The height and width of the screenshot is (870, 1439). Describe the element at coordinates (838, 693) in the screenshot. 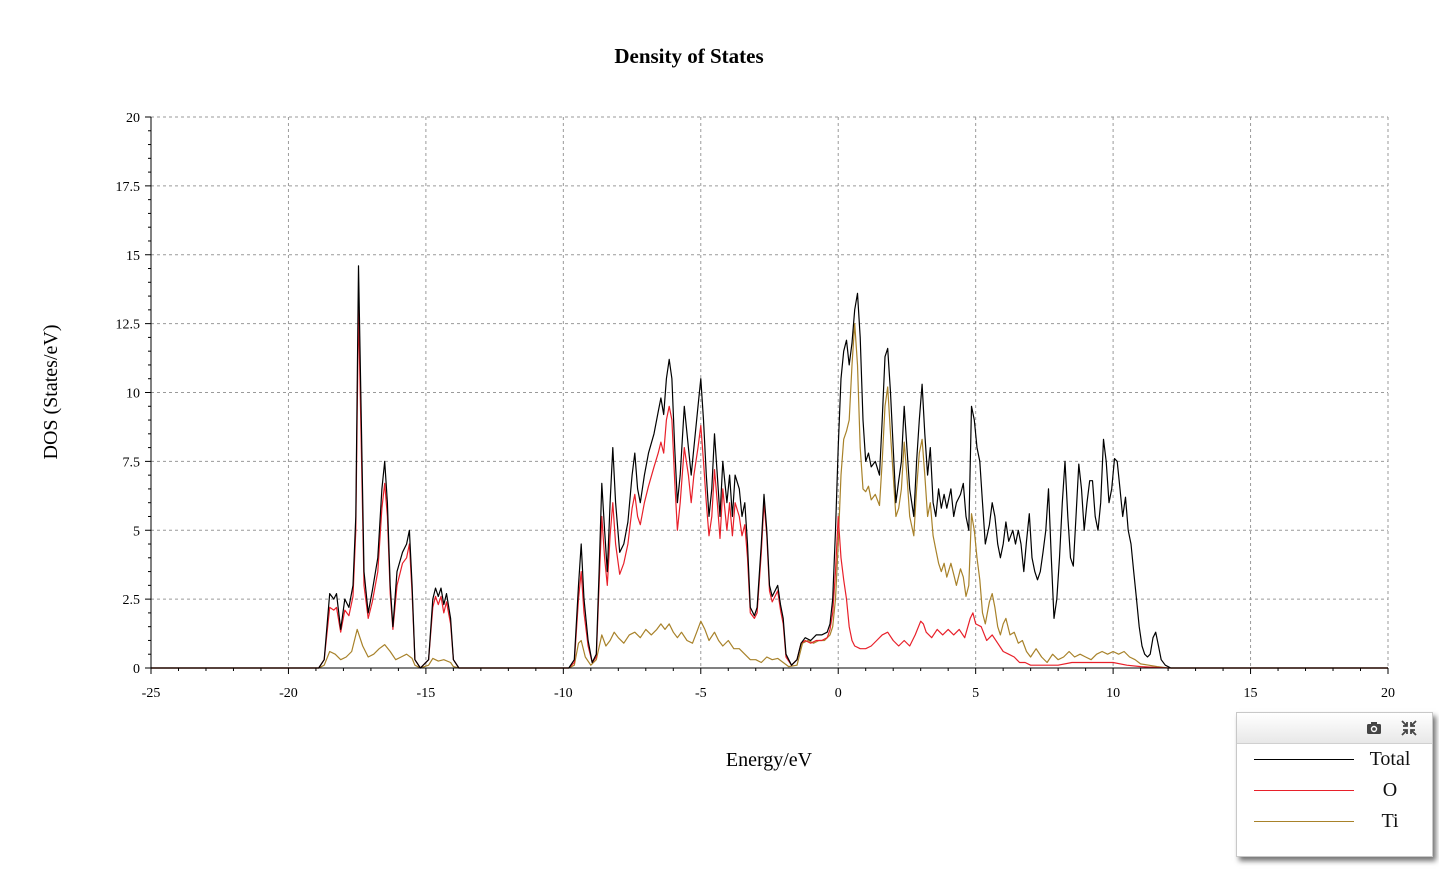

I see `x-tick-label: 0` at that location.